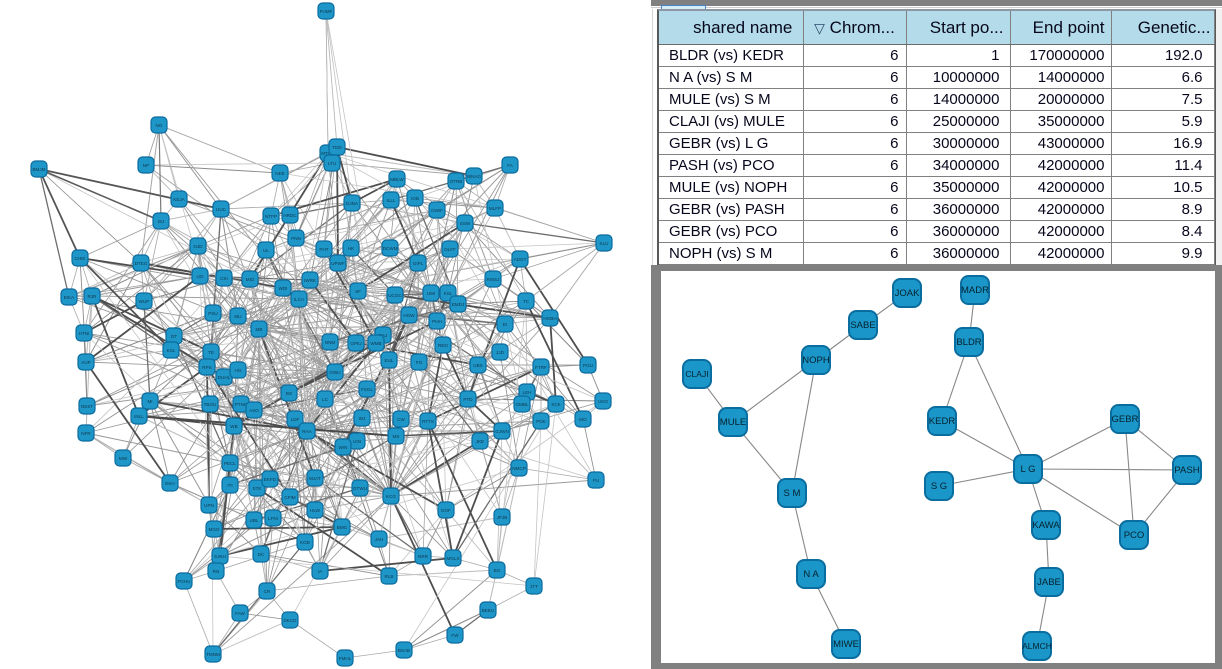  Describe the element at coordinates (696, 374) in the screenshot. I see `svg-text: CLAJI` at that location.